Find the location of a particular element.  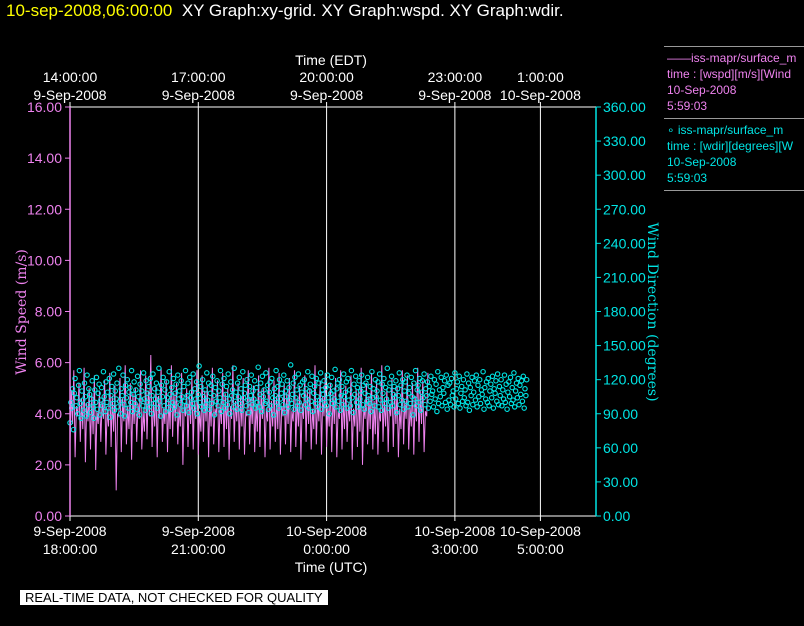

left-tick-label: 12.00 is located at coordinates (44, 209).